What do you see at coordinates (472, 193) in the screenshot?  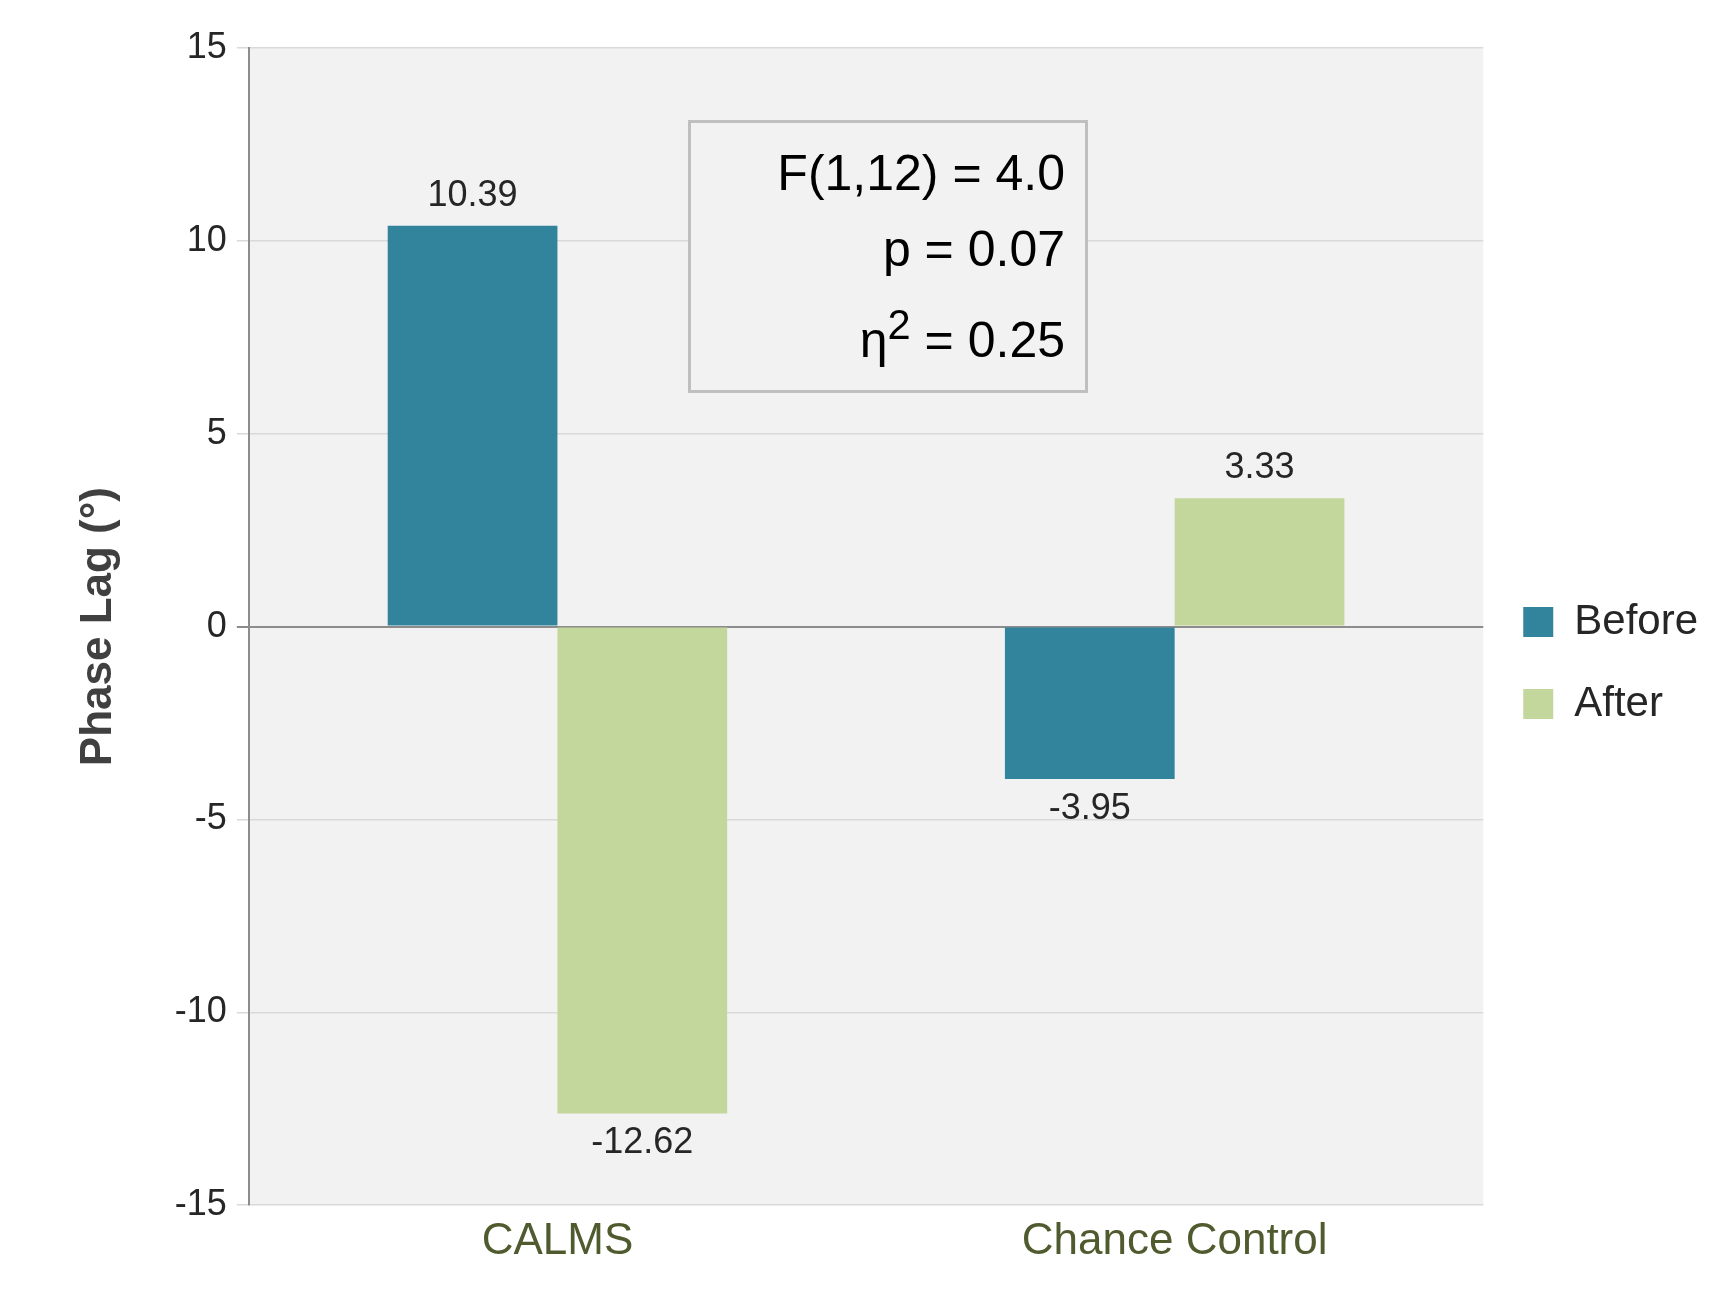 I see `data-label: 10.39` at bounding box center [472, 193].